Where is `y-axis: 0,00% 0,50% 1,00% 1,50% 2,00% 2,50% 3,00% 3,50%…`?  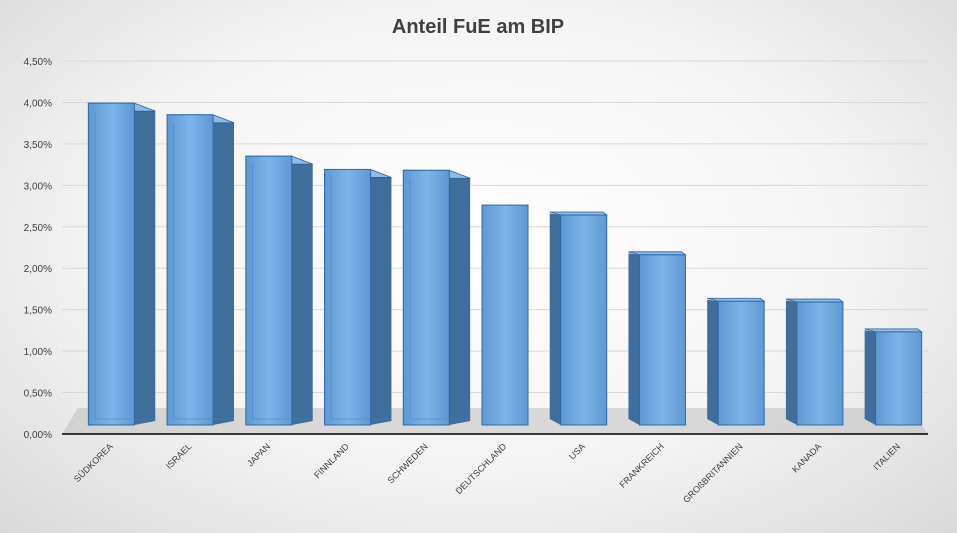 y-axis: 0,00% 0,50% 1,00% 1,50% 2,00% 2,50% 3,00% 3,50%… is located at coordinates (38, 249).